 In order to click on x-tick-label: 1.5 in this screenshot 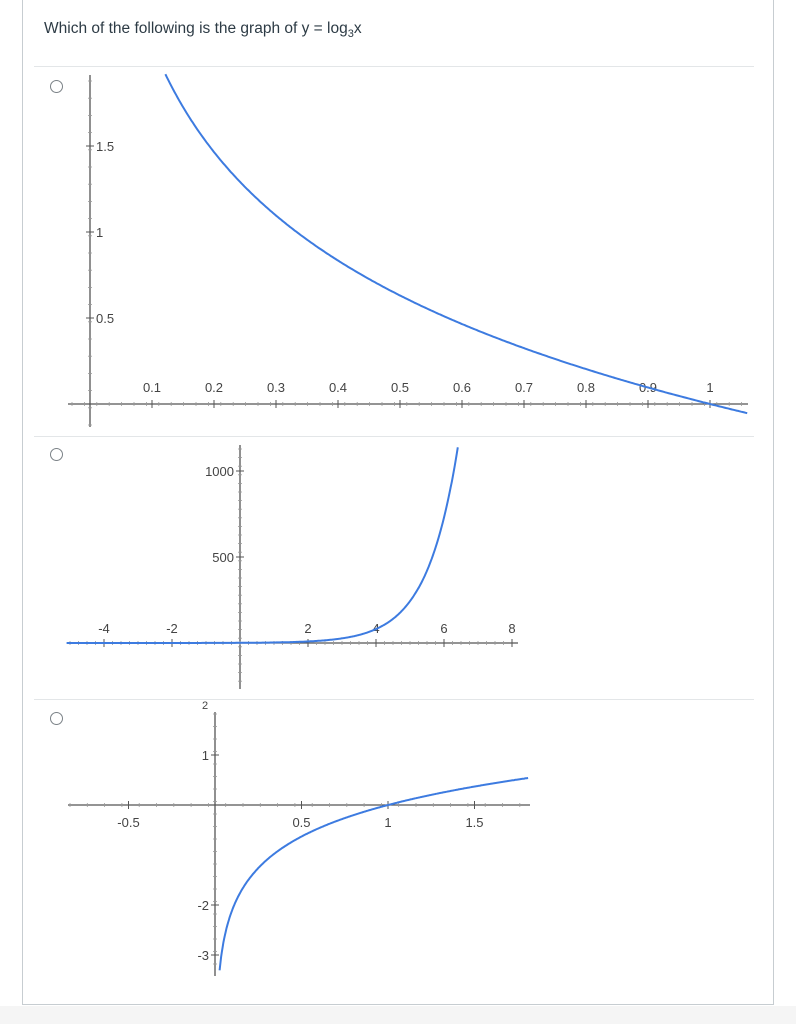, I will do `click(474, 822)`.